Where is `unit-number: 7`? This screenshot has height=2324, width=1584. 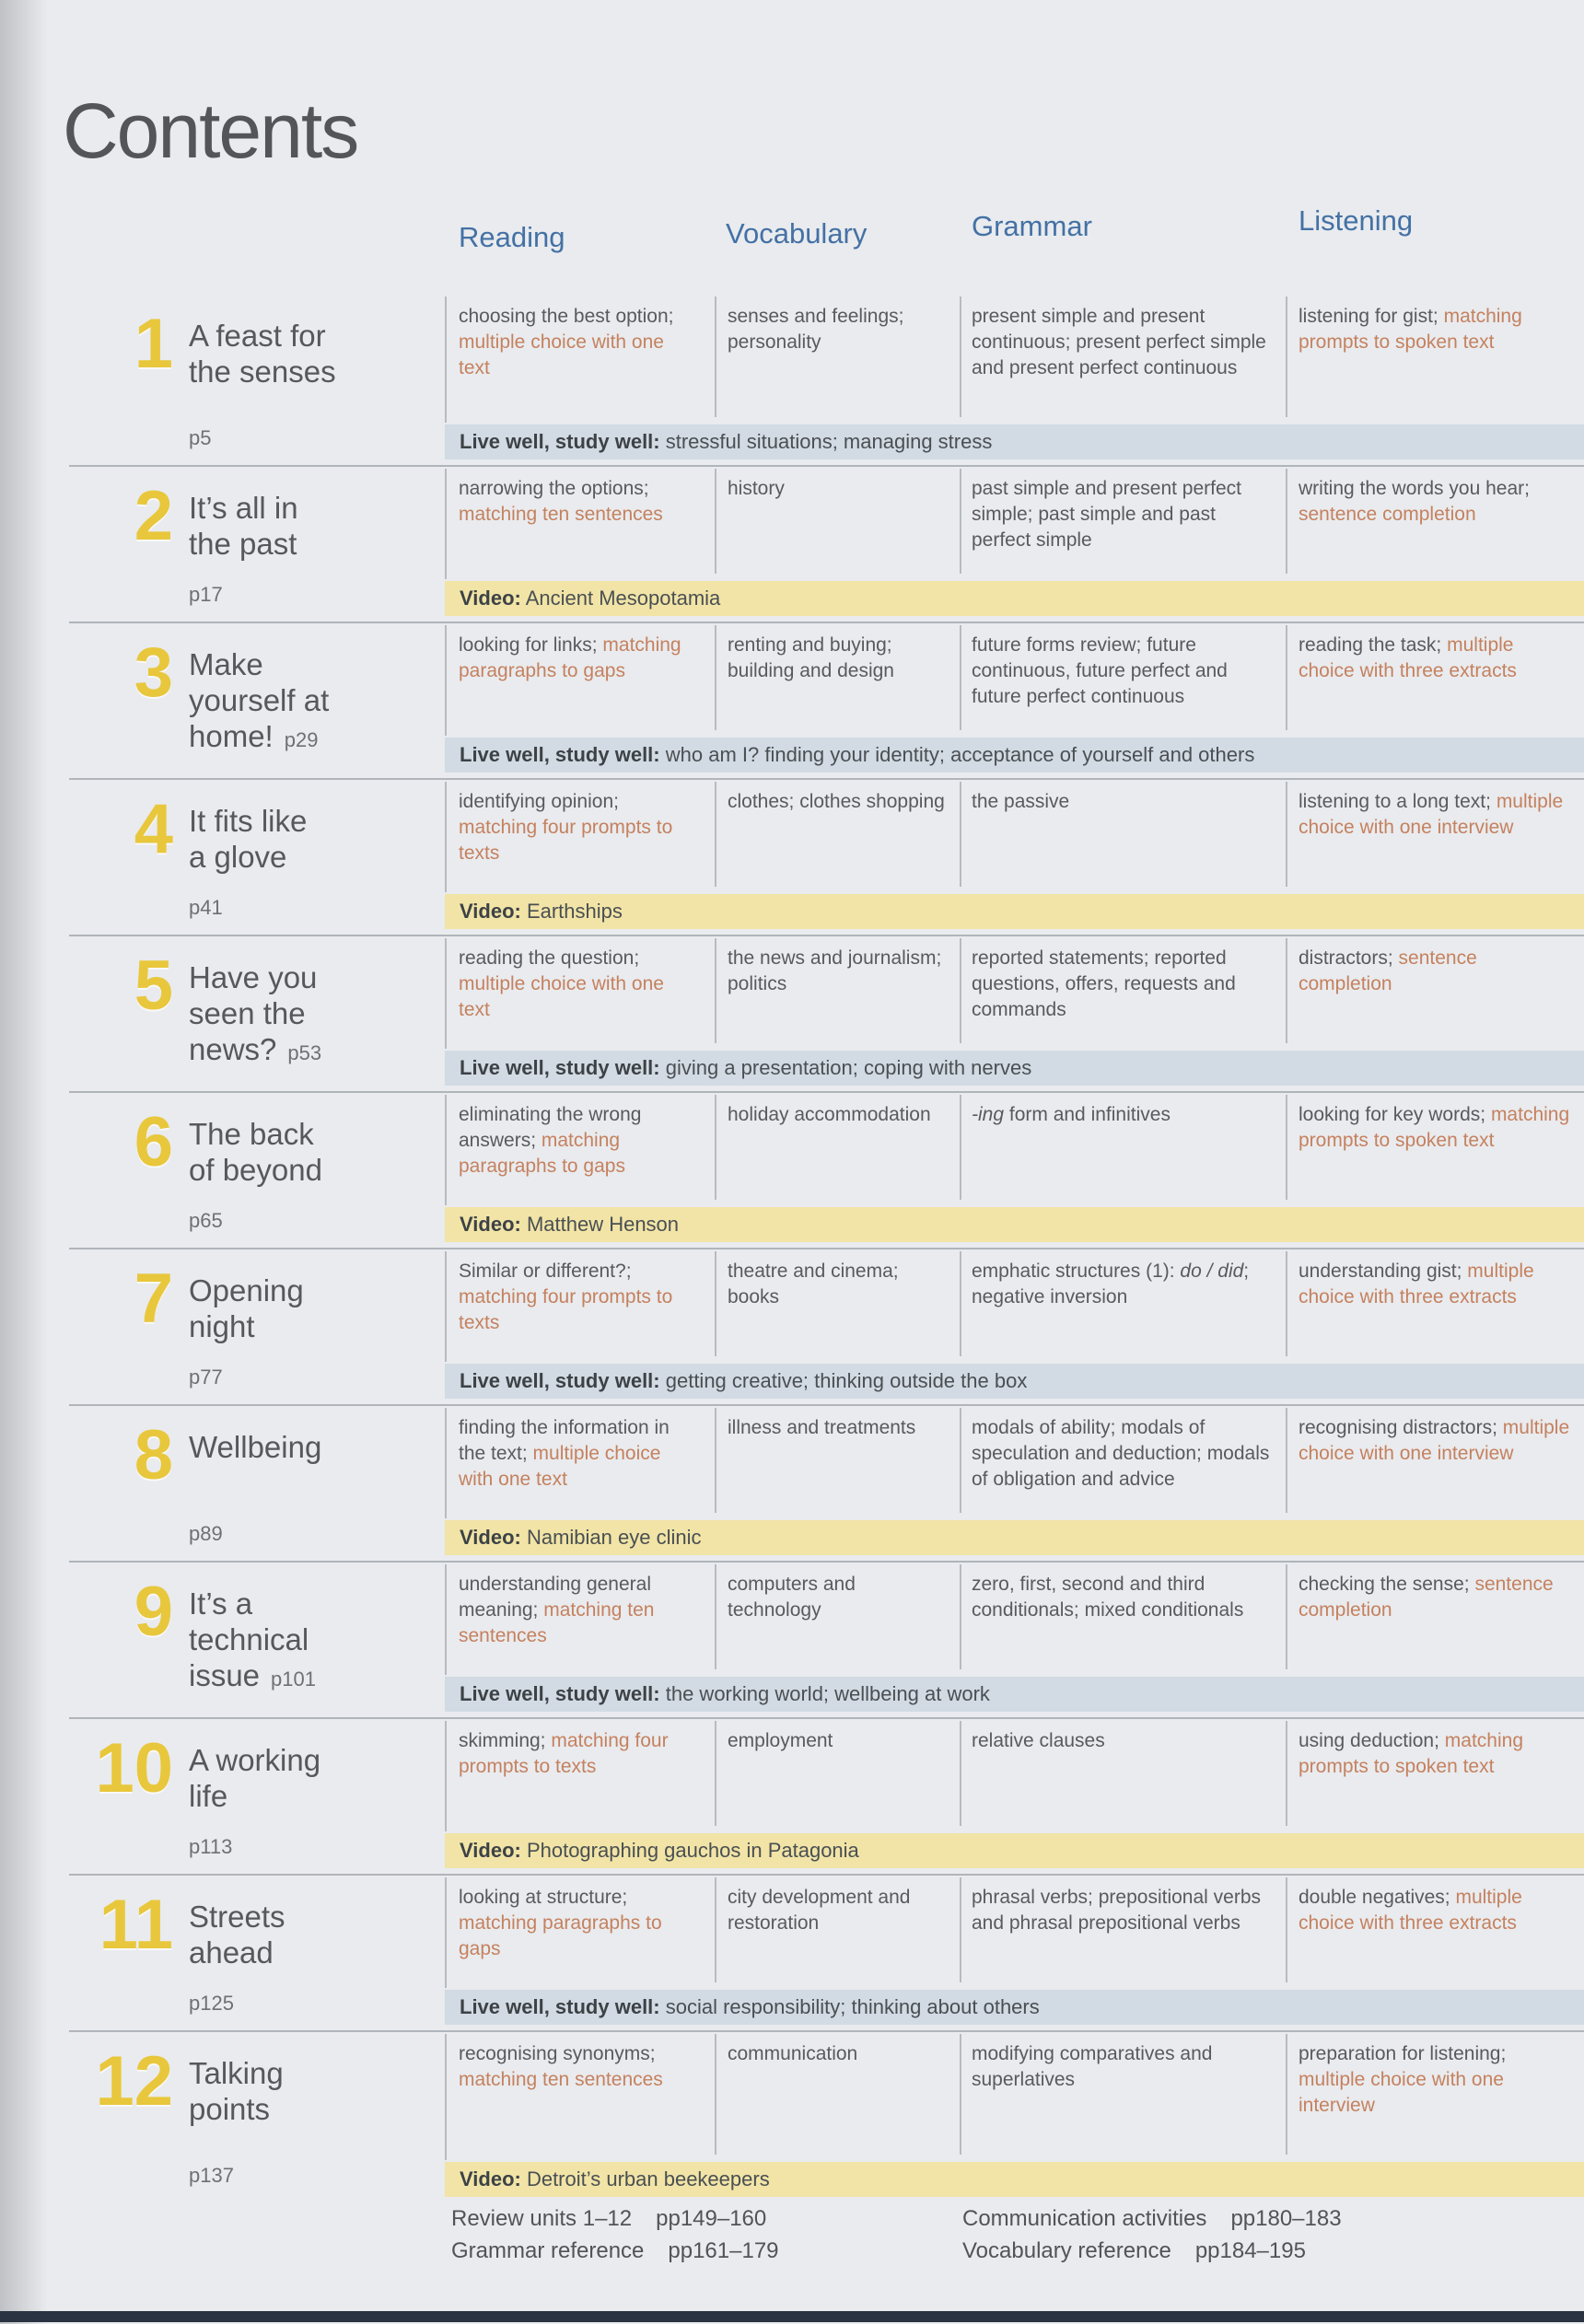 unit-number: 7 is located at coordinates (153, 1299).